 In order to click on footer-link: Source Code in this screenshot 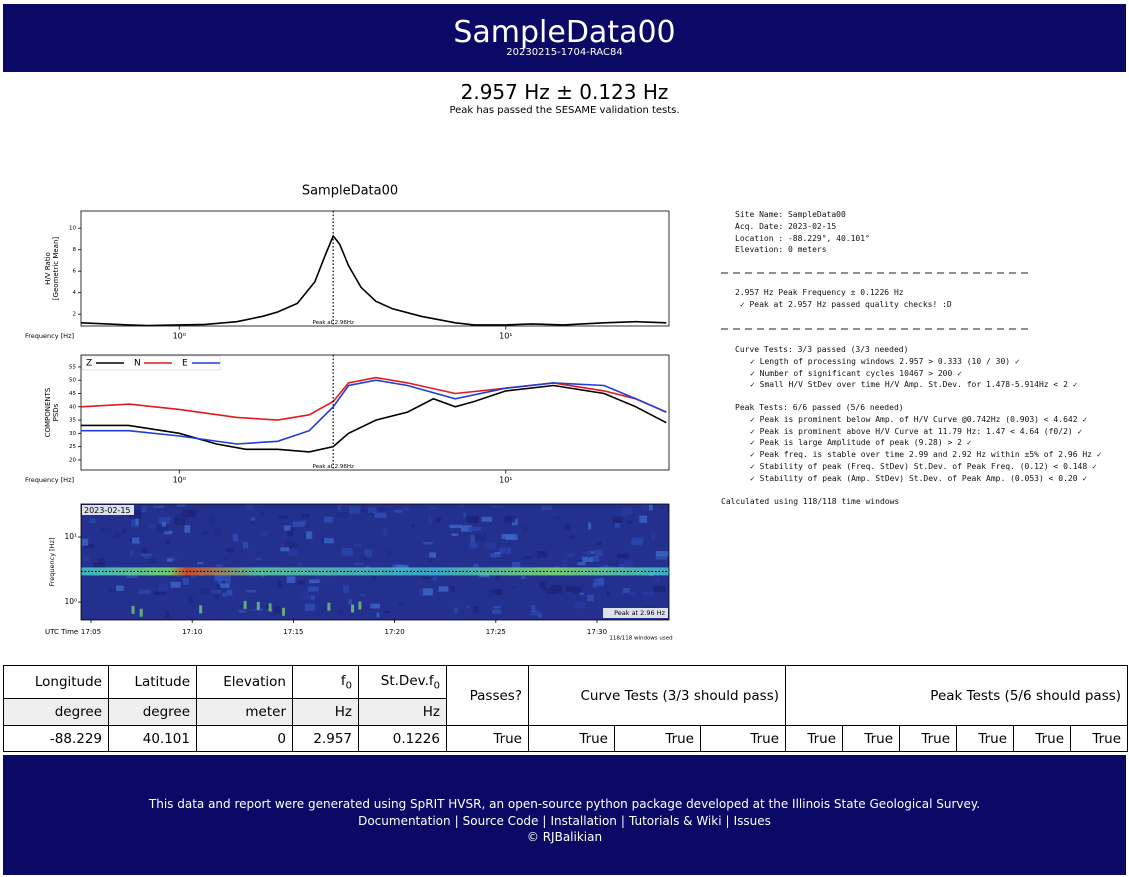, I will do `click(500, 820)`.